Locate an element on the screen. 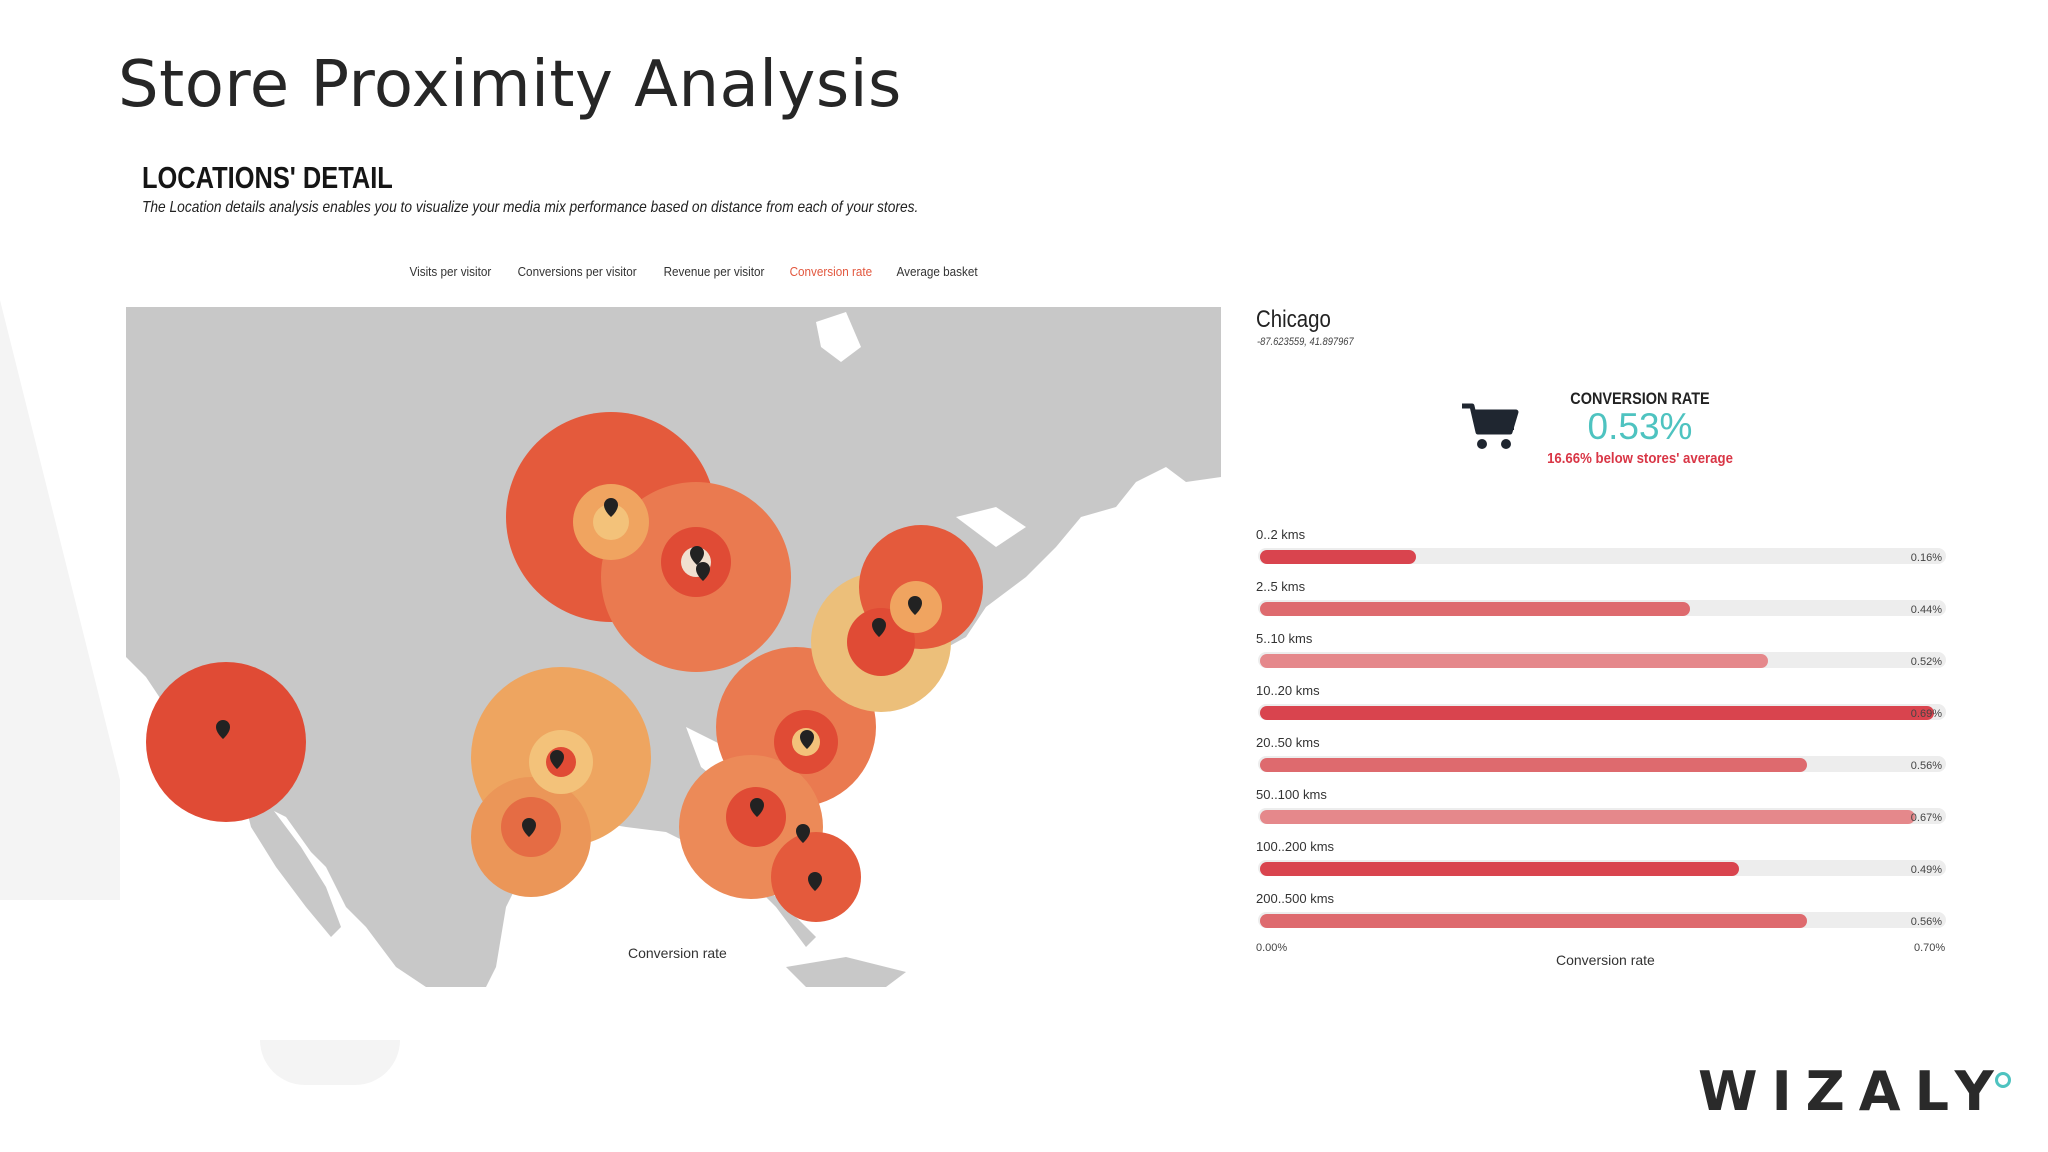 The width and height of the screenshot is (2048, 1152). bar-value-label: 0.67% is located at coordinates (1926, 818).